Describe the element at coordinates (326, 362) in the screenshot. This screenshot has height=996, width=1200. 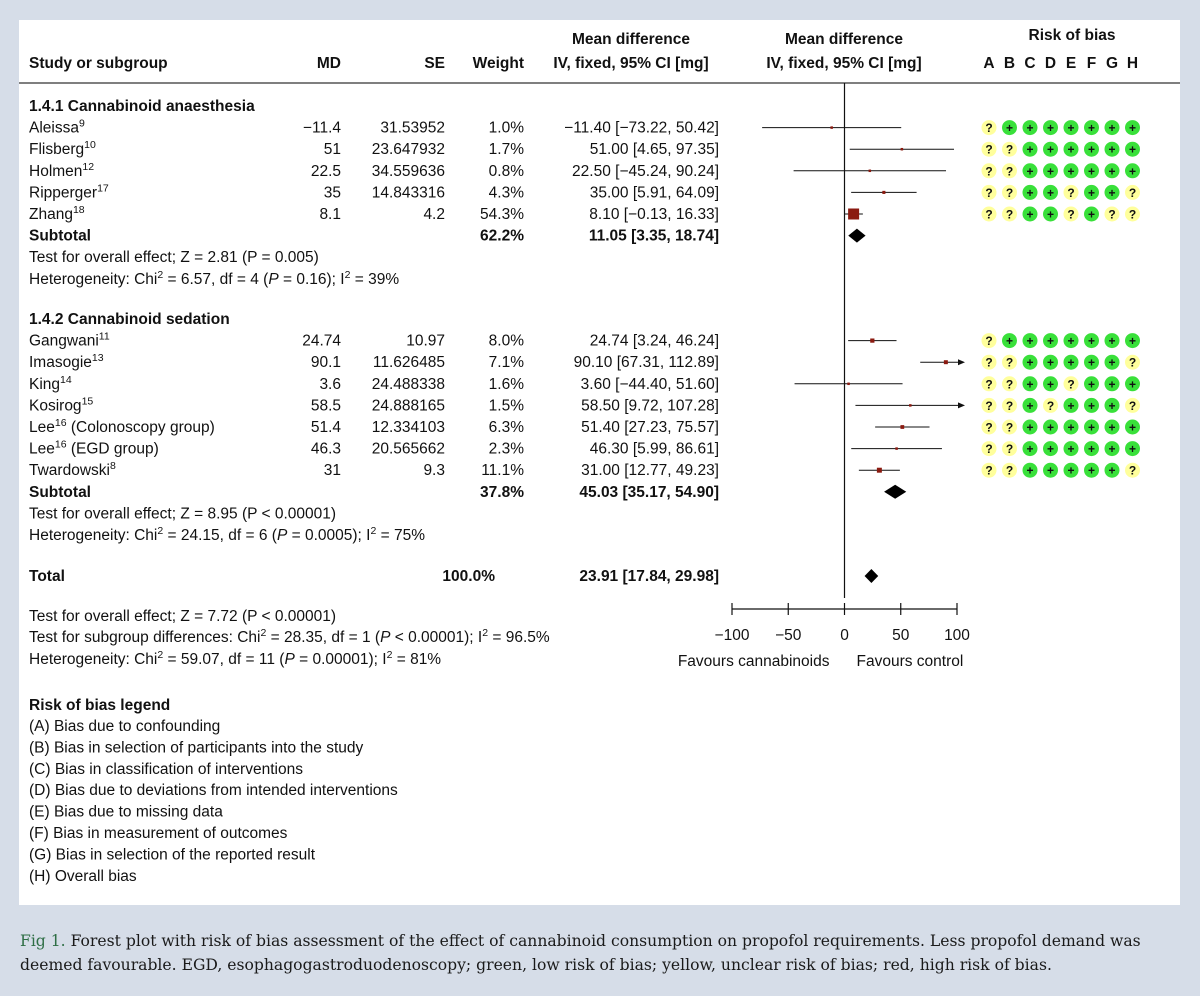
I see `study-1-1-md: 90.1` at that location.